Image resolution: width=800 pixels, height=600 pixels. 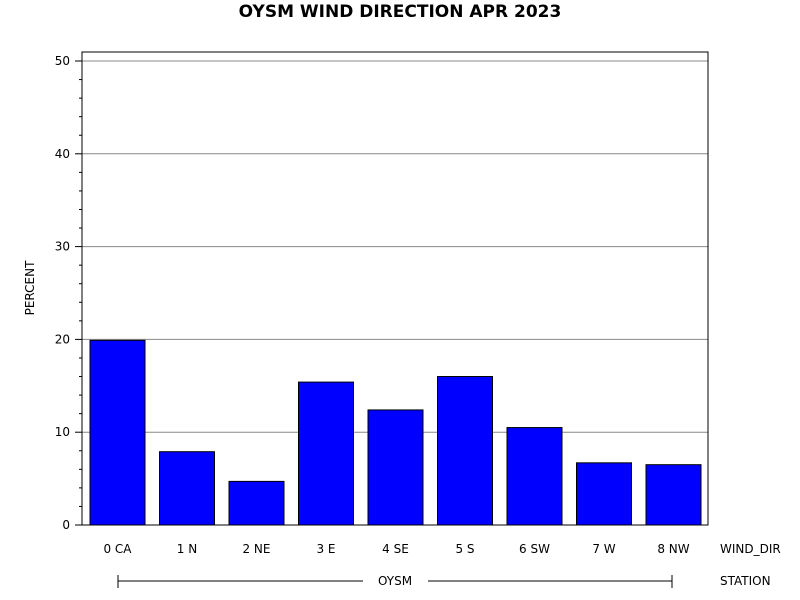 I want to click on x-tick-label: 0 CA, so click(x=117, y=549).